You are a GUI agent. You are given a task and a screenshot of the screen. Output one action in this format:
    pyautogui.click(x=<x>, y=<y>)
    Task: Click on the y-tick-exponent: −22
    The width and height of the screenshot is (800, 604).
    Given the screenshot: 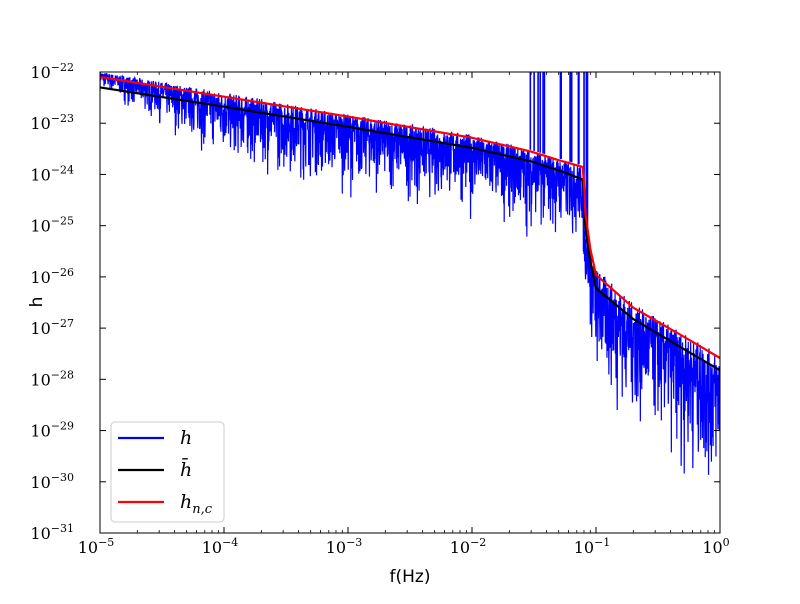 What is the action you would take?
    pyautogui.click(x=62, y=67)
    